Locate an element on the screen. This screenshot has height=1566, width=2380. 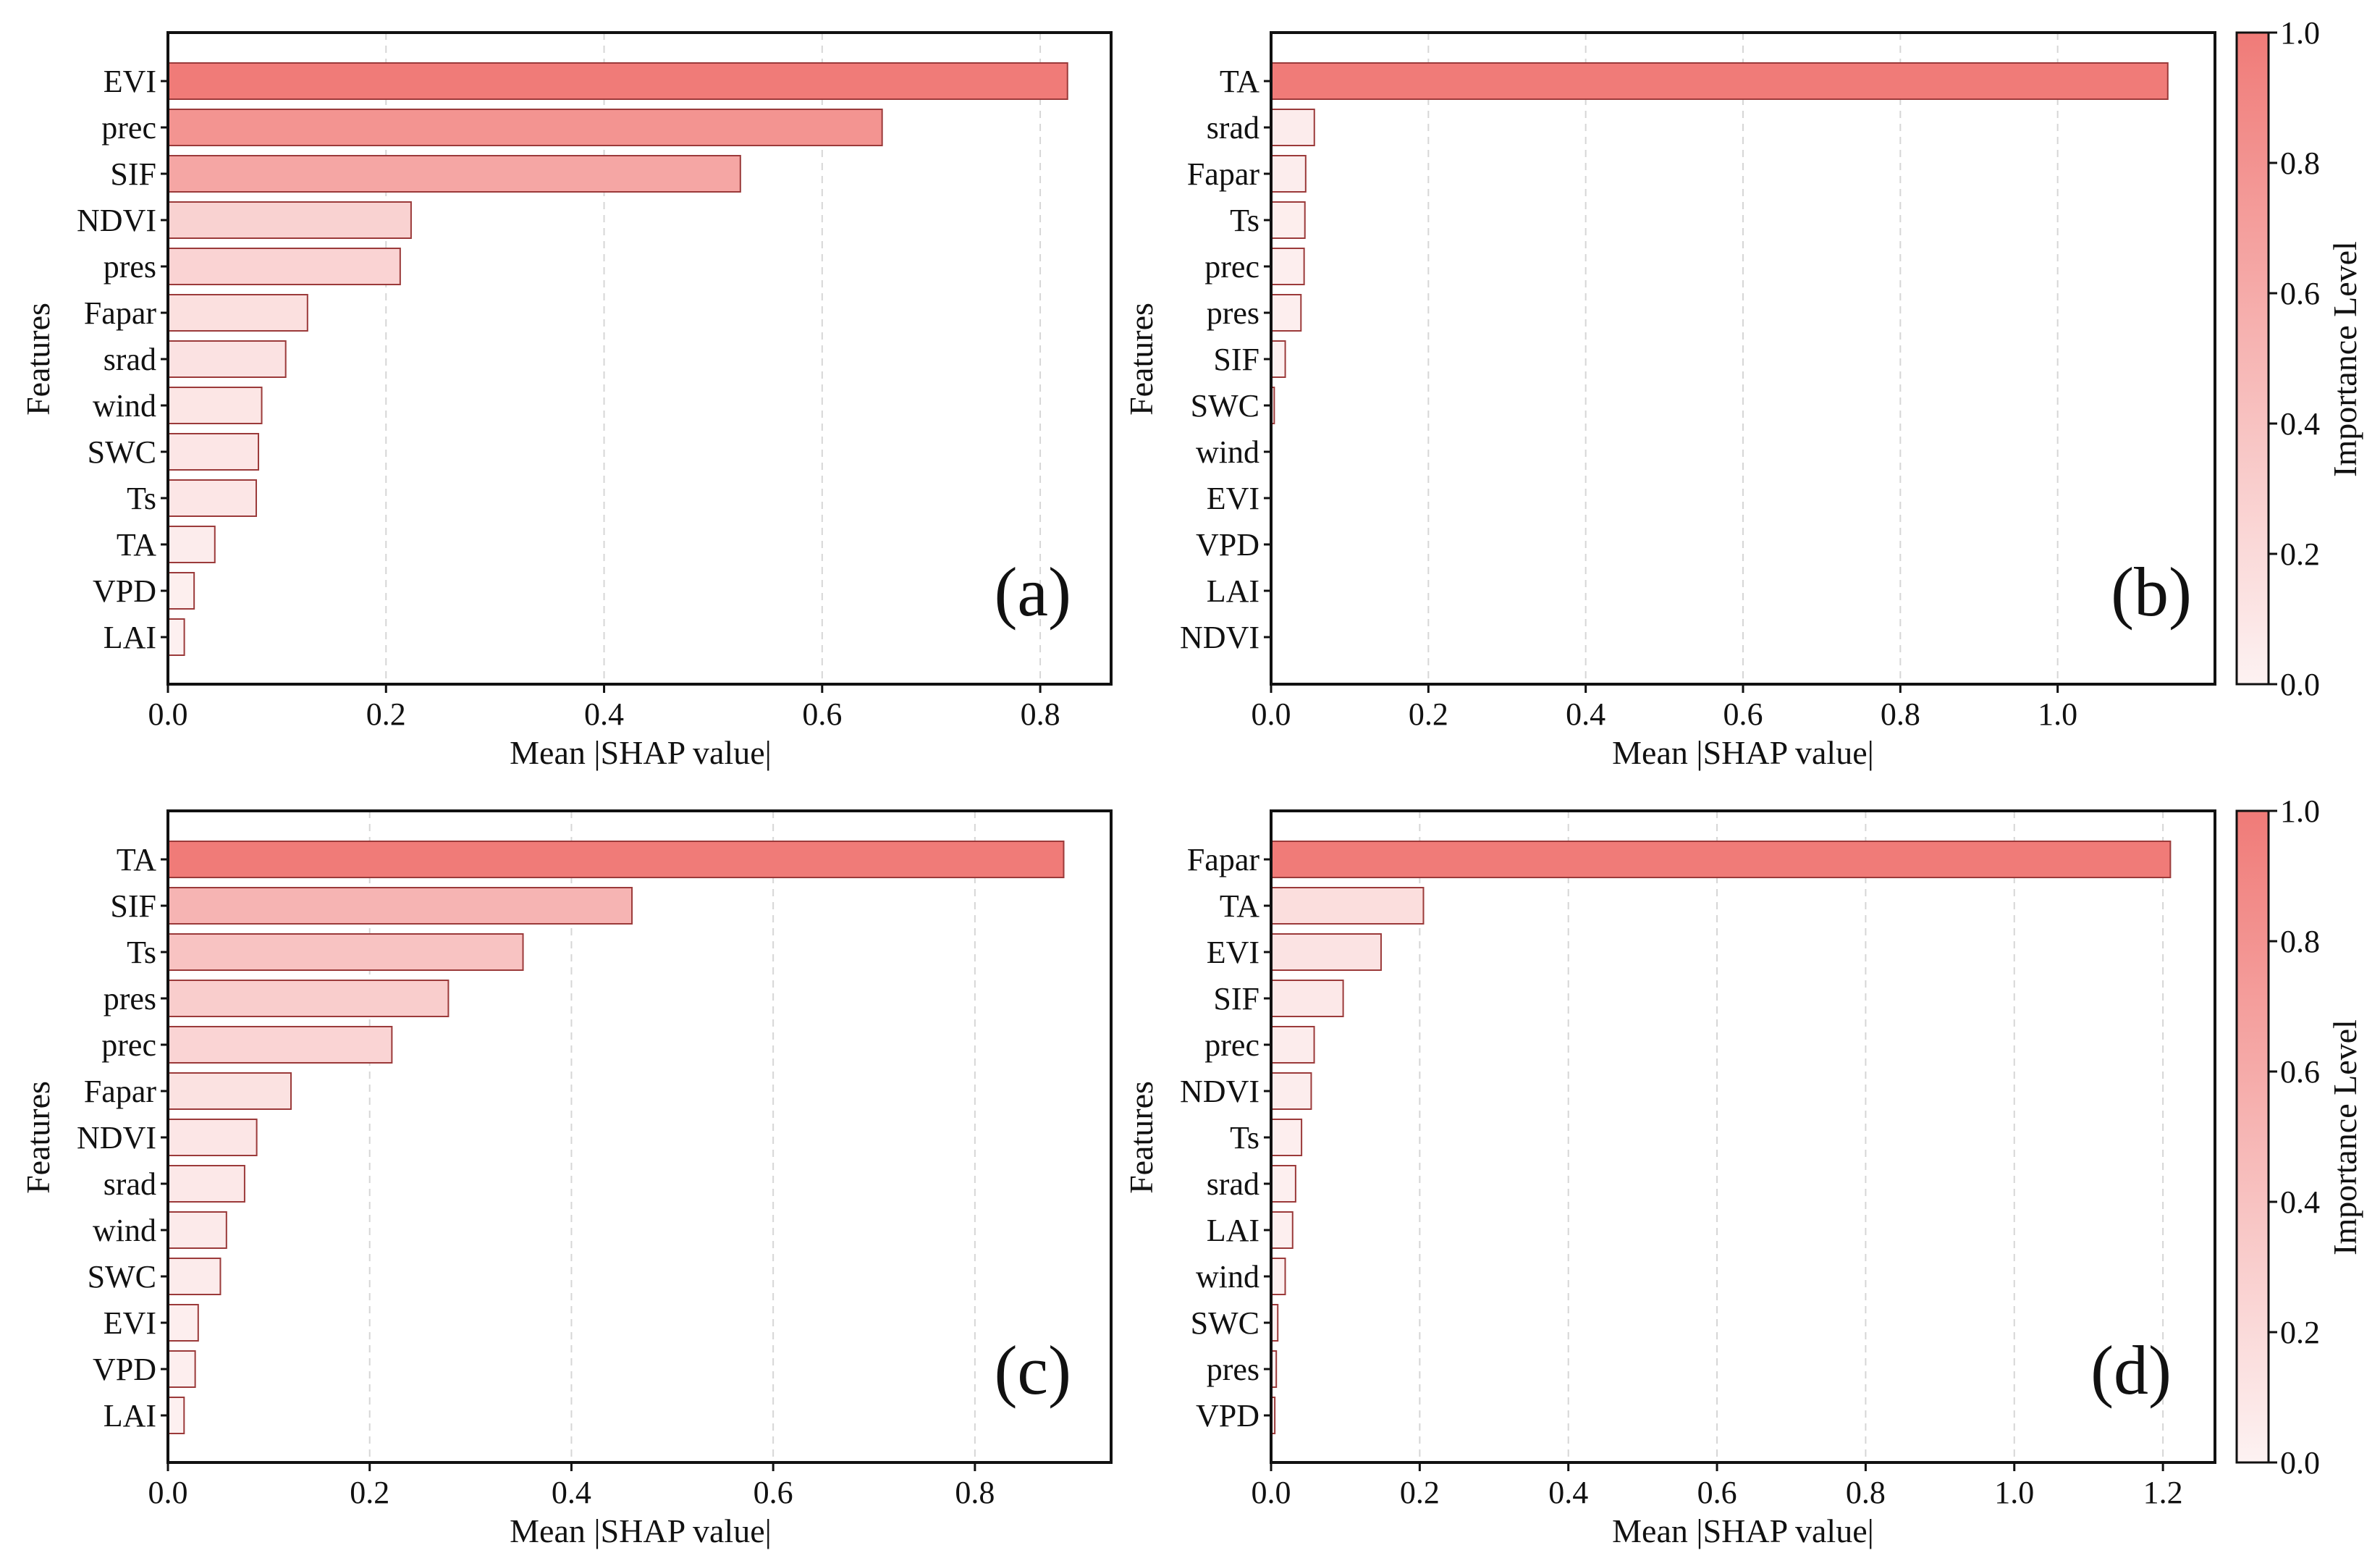
panel-b-ytick-label-pres: pres is located at coordinates (1233, 313).